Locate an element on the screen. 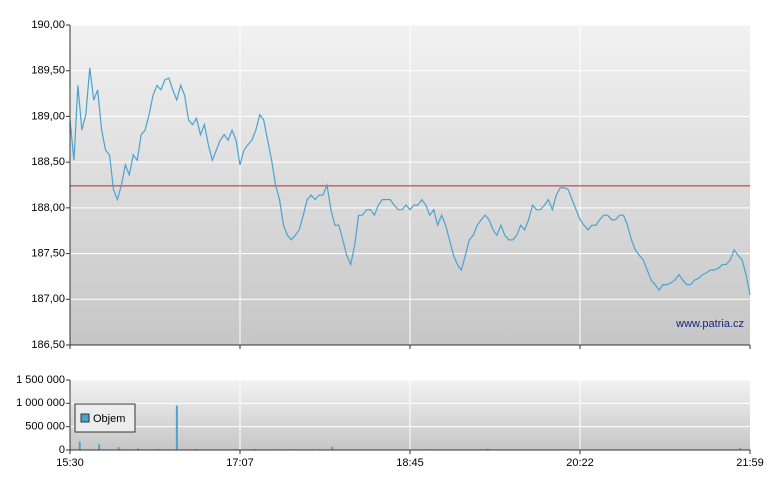  x-tick-label: 21:59 is located at coordinates (750, 463).